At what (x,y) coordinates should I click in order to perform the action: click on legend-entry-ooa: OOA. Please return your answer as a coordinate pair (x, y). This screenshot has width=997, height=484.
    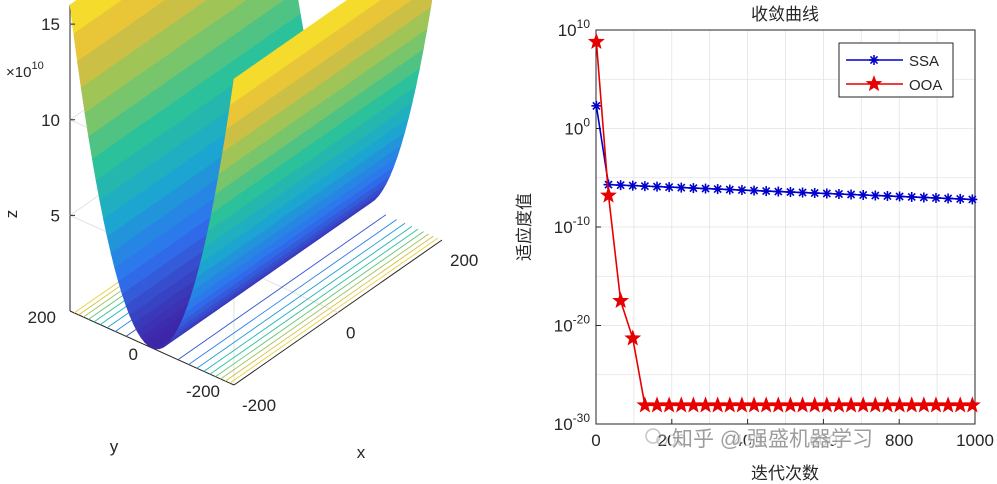
    Looking at the image, I should click on (894, 84).